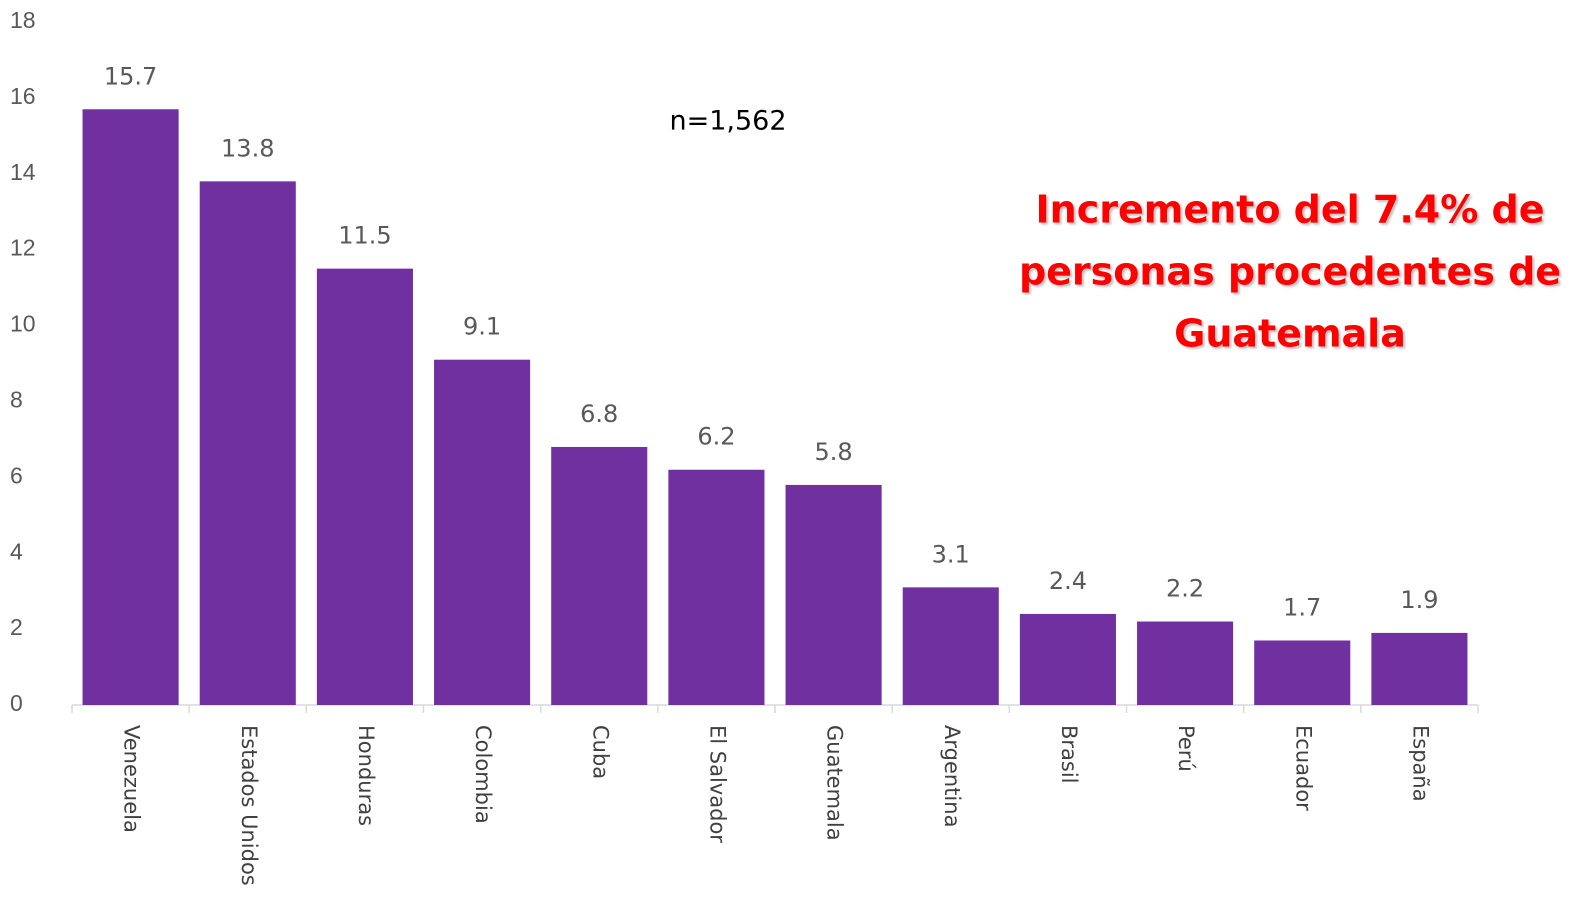  I want to click on data-label: 1.9, so click(1419, 600).